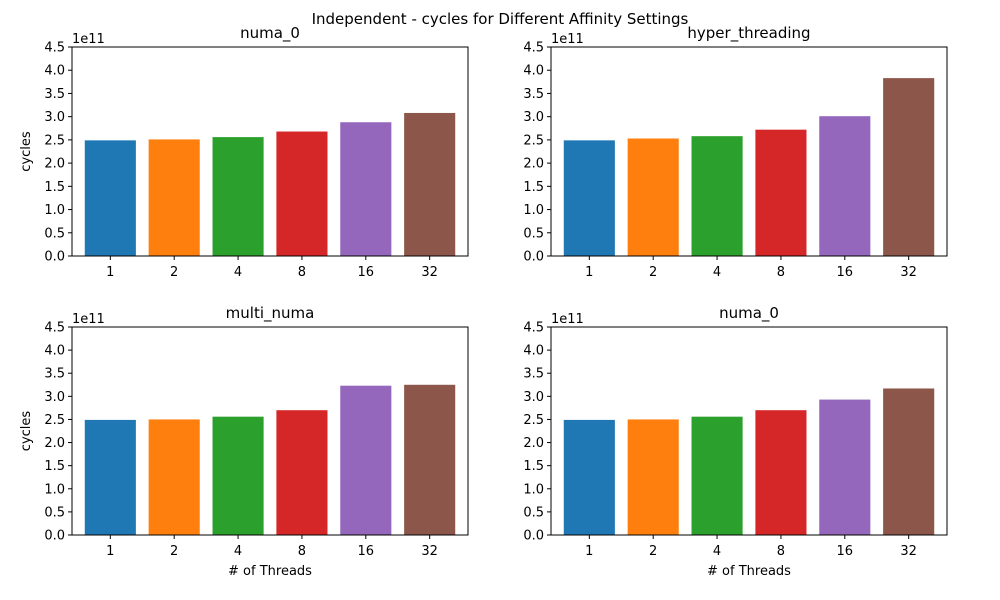 The width and height of the screenshot is (1000, 600). What do you see at coordinates (748, 33) in the screenshot?
I see `panel-title: hyper_threading` at bounding box center [748, 33].